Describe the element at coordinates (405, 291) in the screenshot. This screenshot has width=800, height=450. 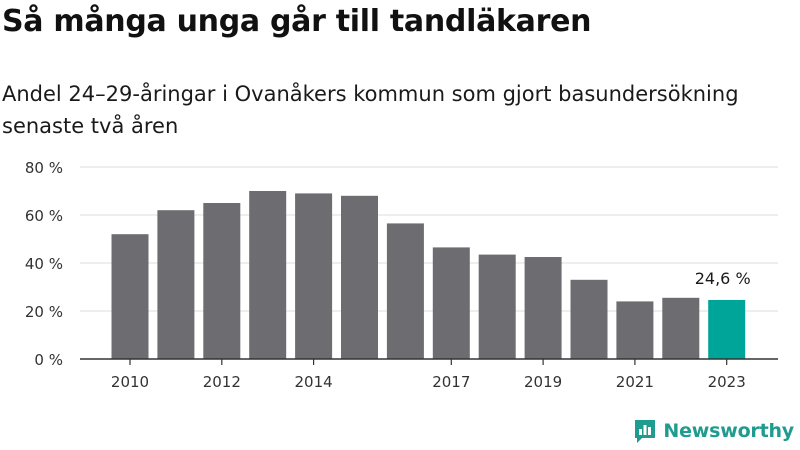
I see `bar-2016` at that location.